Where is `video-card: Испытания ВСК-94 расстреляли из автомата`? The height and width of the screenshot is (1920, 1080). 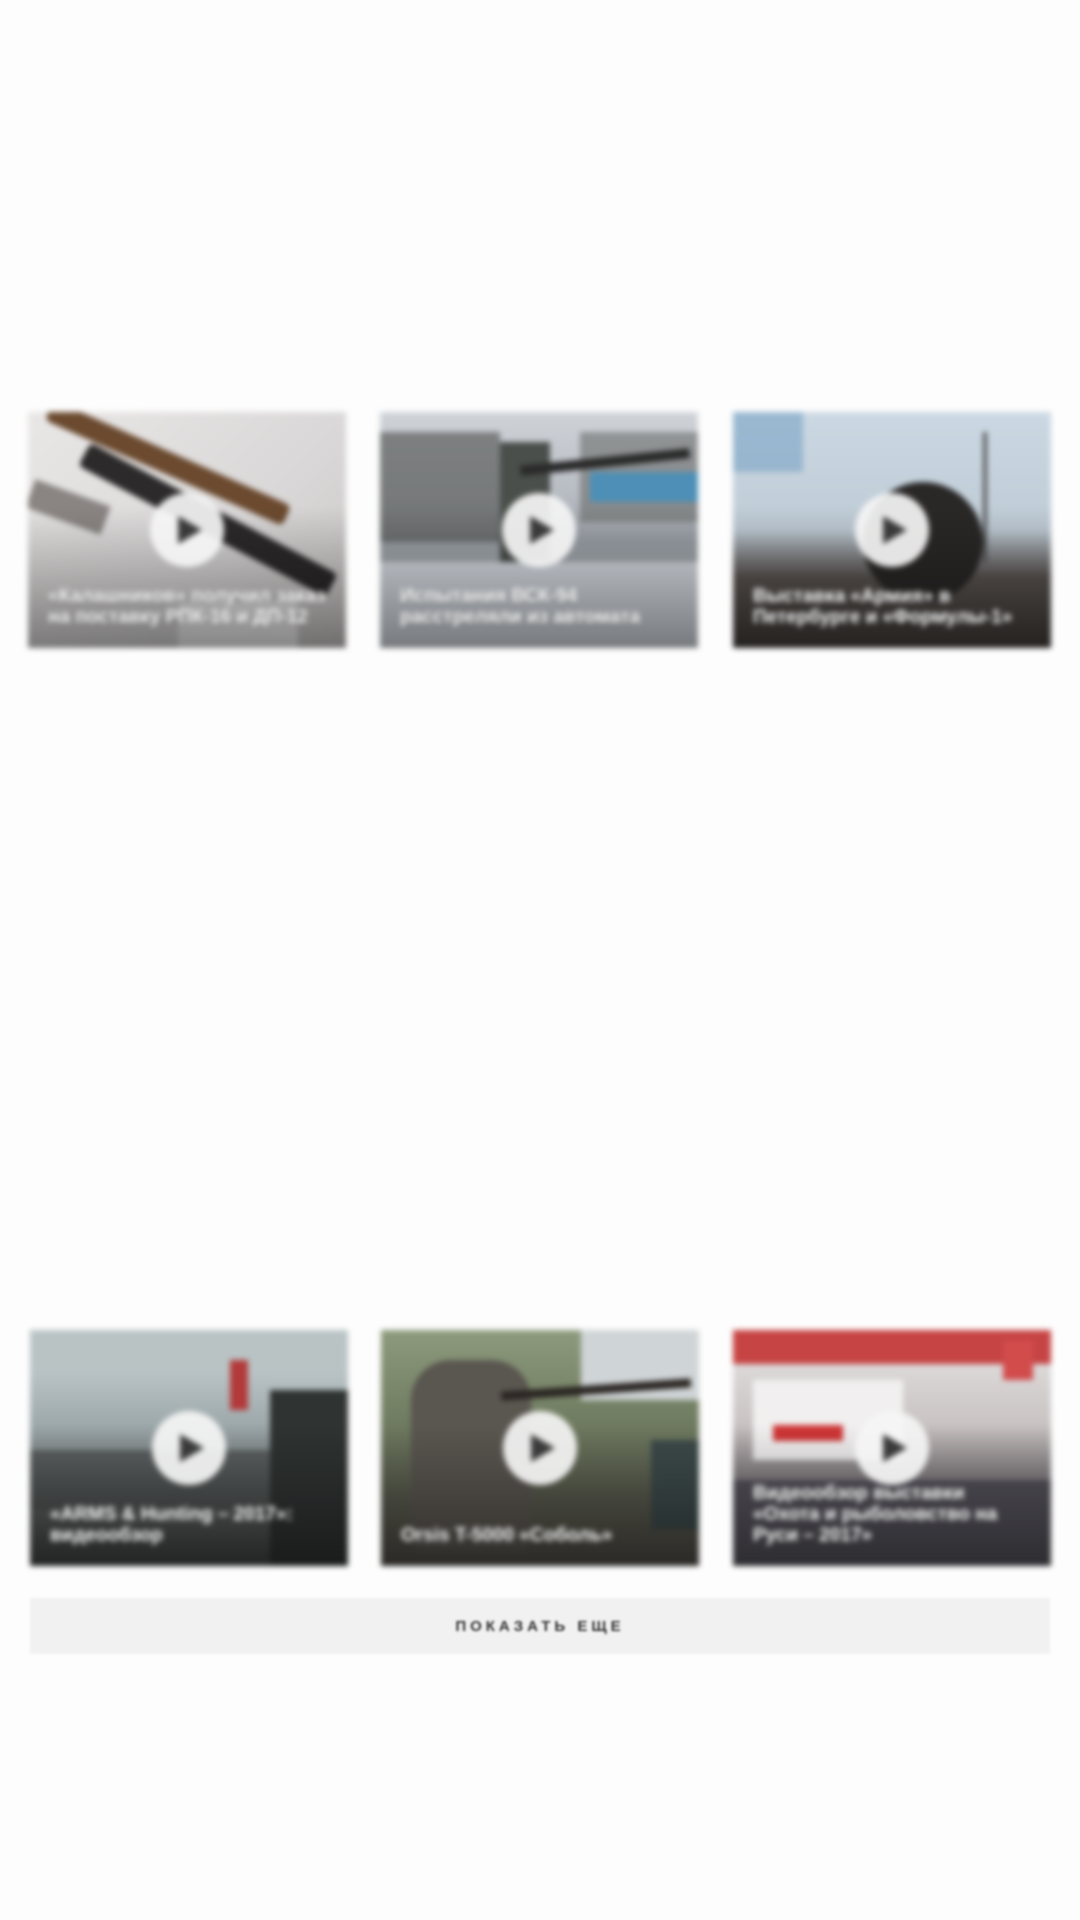 video-card: Испытания ВСК-94 расстреляли из автомата is located at coordinates (539, 530).